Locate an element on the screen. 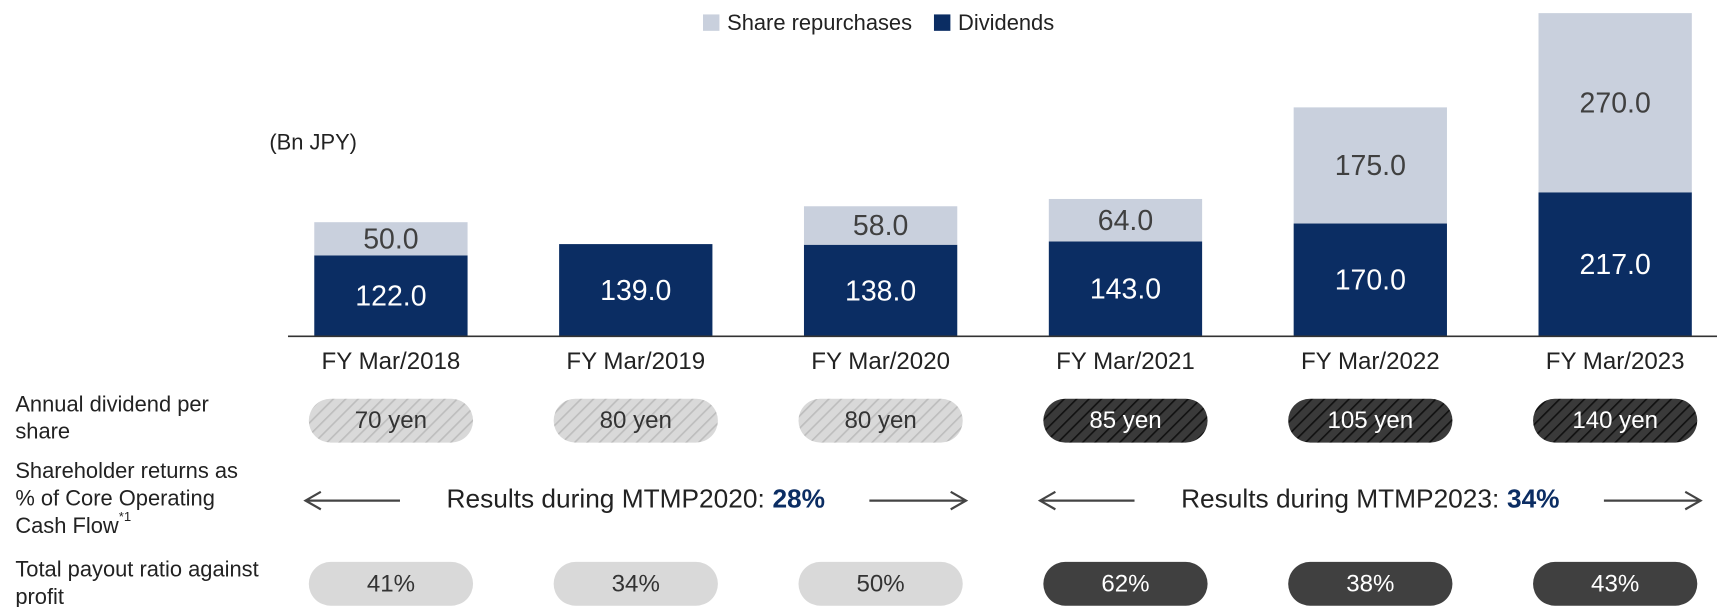  x-tick-label: FY Mar/2023 is located at coordinates (1615, 361).